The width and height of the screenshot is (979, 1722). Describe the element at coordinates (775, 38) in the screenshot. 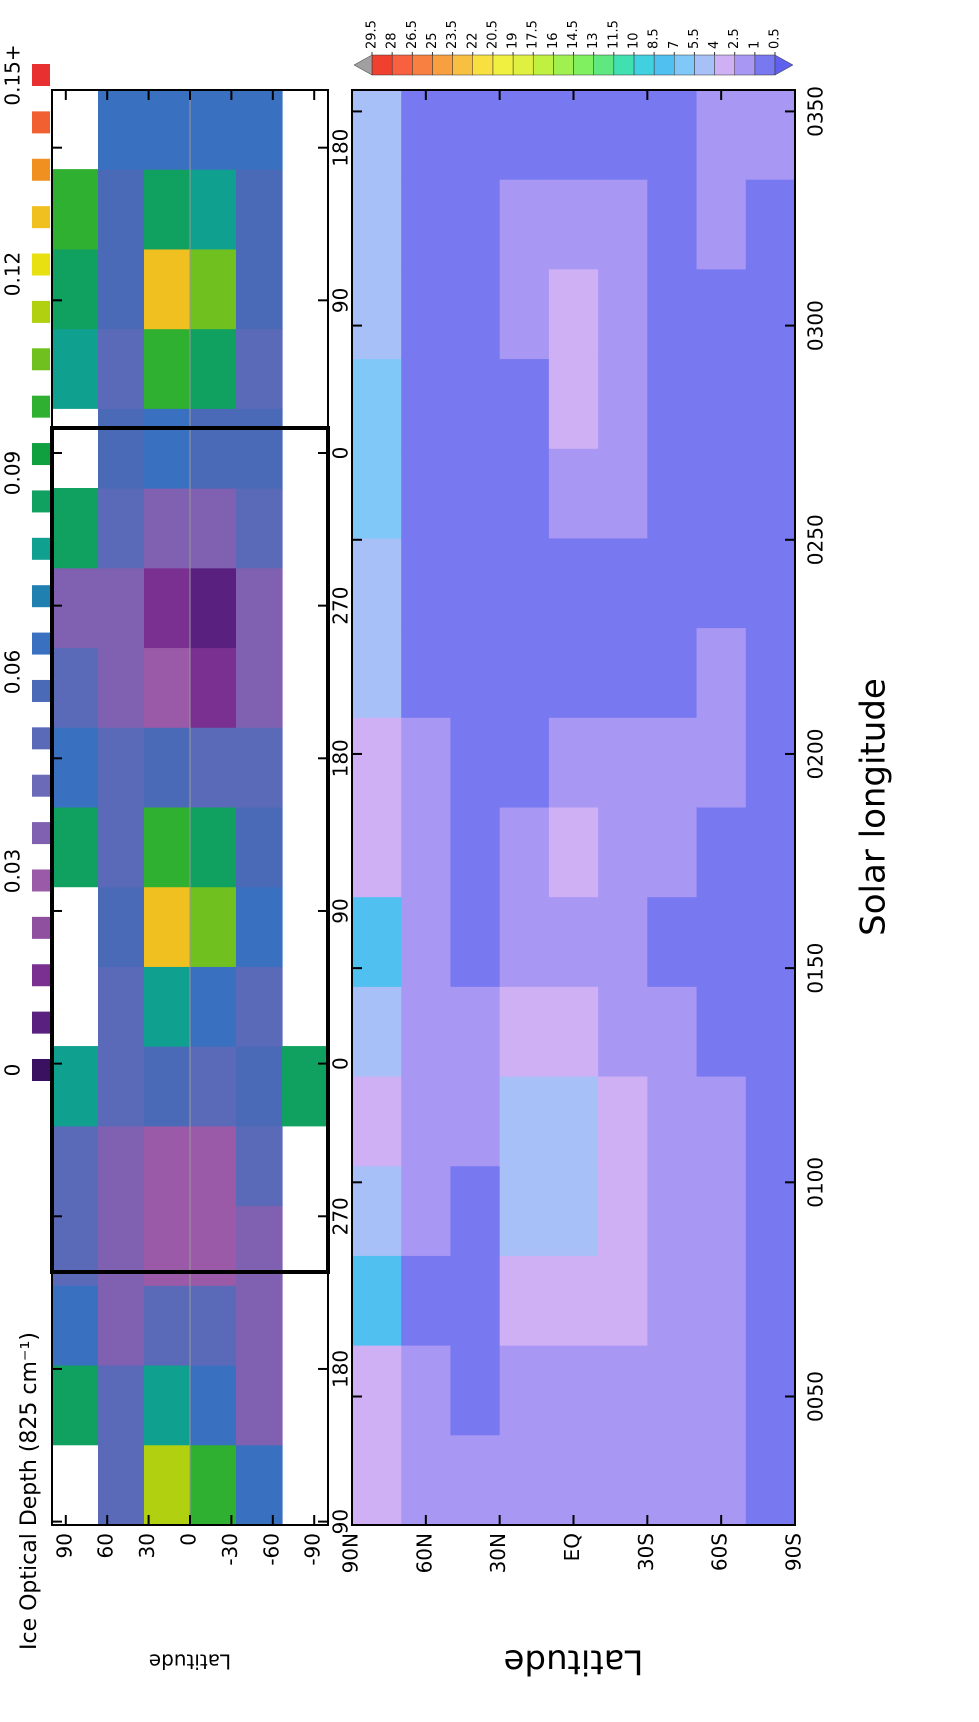

I see `colorbar-label: 0.5` at that location.